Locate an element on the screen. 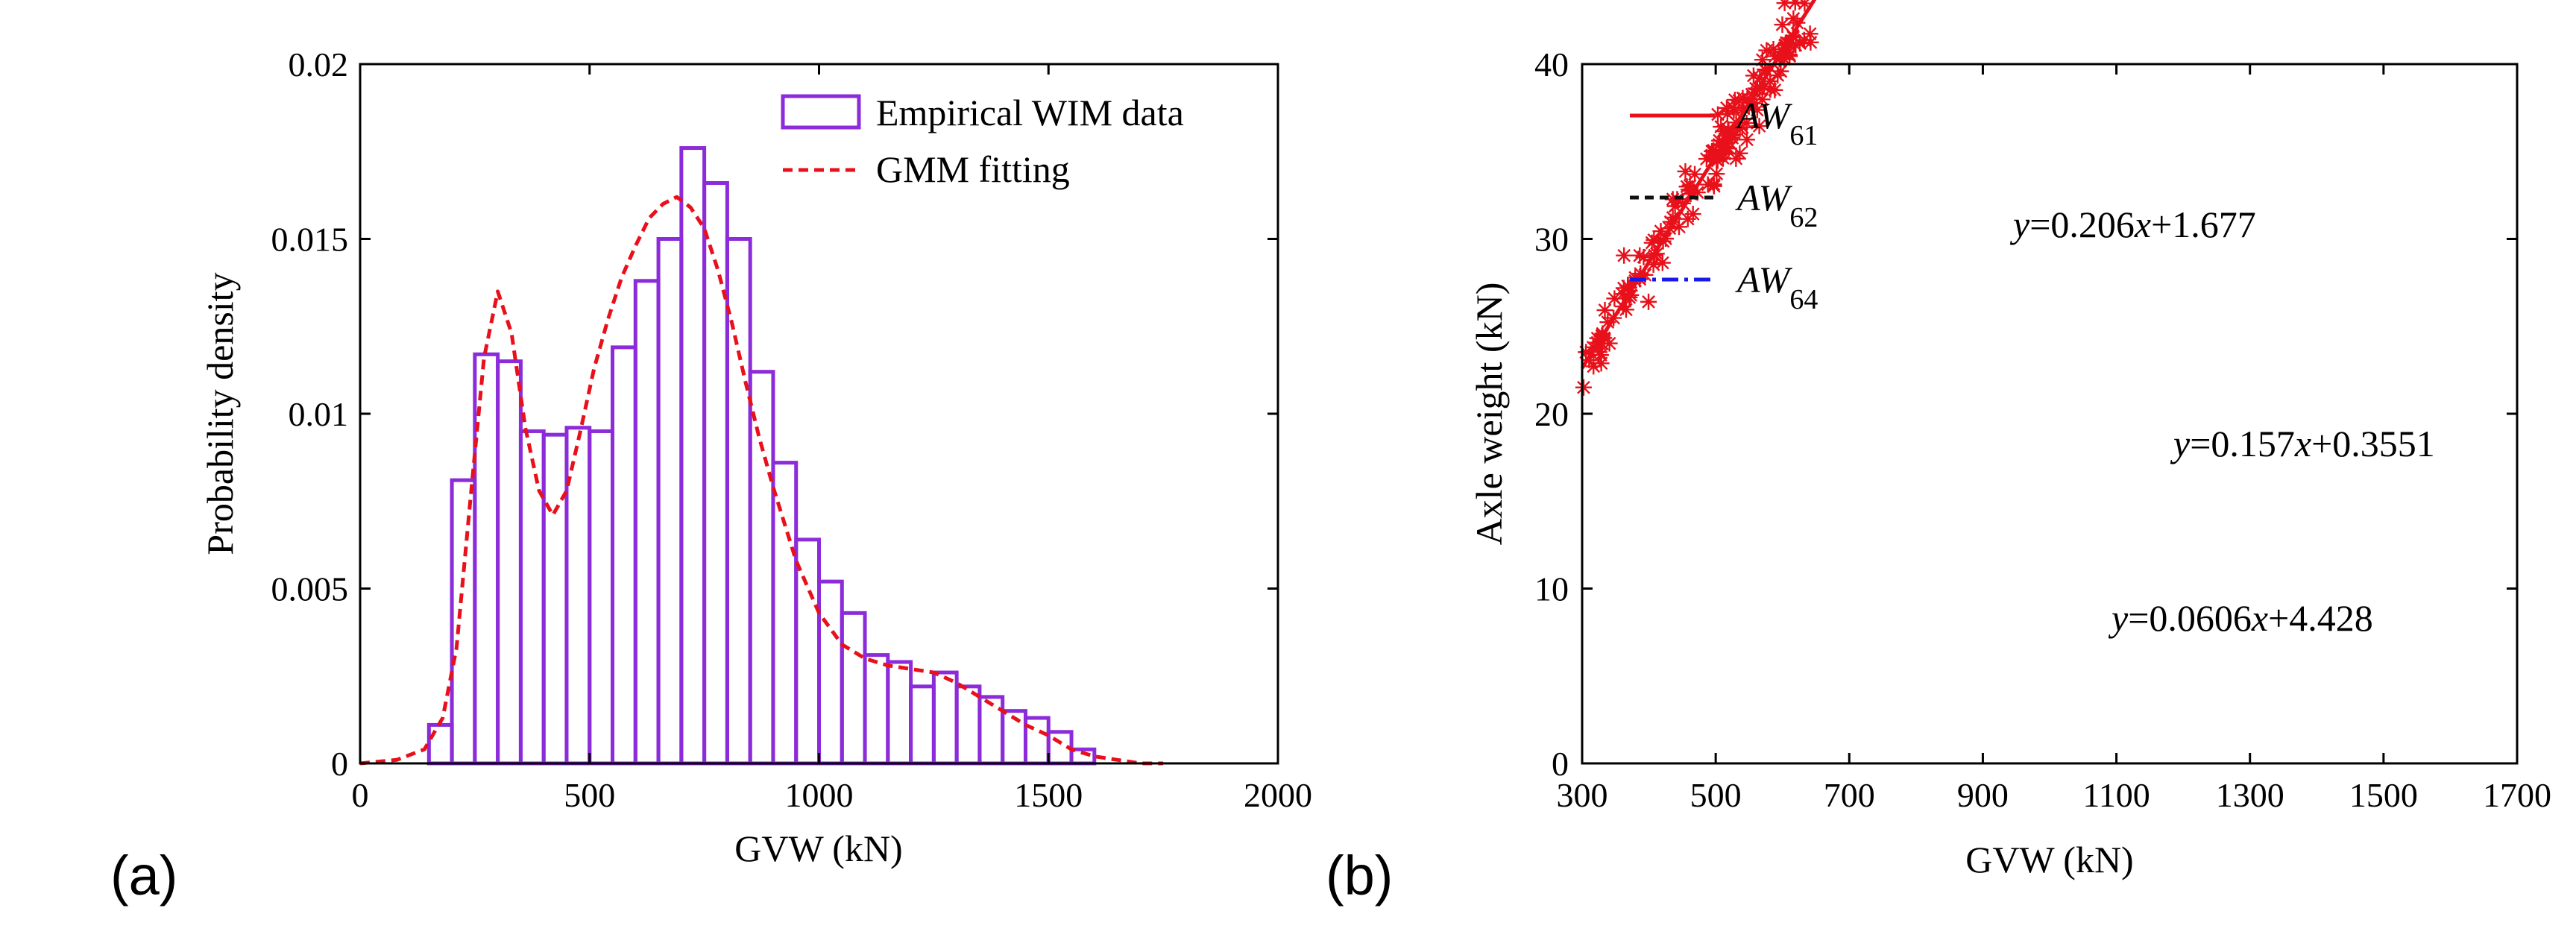 This screenshot has width=2576, height=949. legend-b: AW61 AW62 AW64 is located at coordinates (1724, 205).